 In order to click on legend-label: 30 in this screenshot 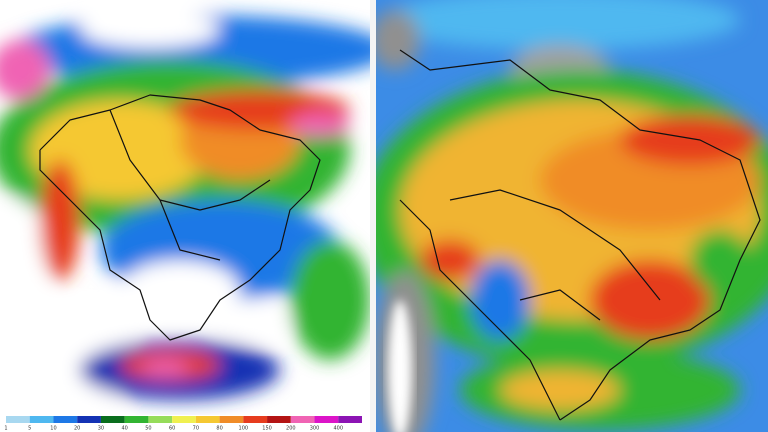, I will do `click(101, 429)`.